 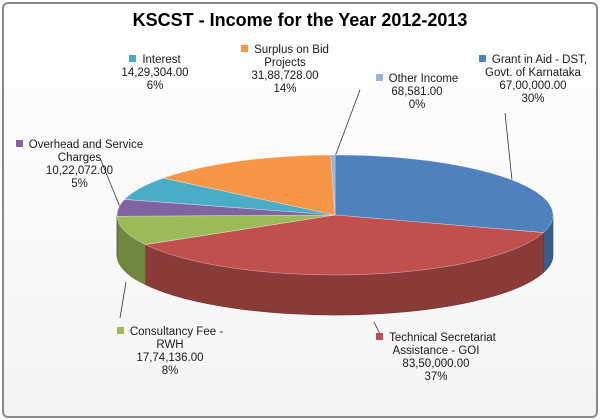 What do you see at coordinates (333, 185) in the screenshot?
I see `pie-slice-other-income` at bounding box center [333, 185].